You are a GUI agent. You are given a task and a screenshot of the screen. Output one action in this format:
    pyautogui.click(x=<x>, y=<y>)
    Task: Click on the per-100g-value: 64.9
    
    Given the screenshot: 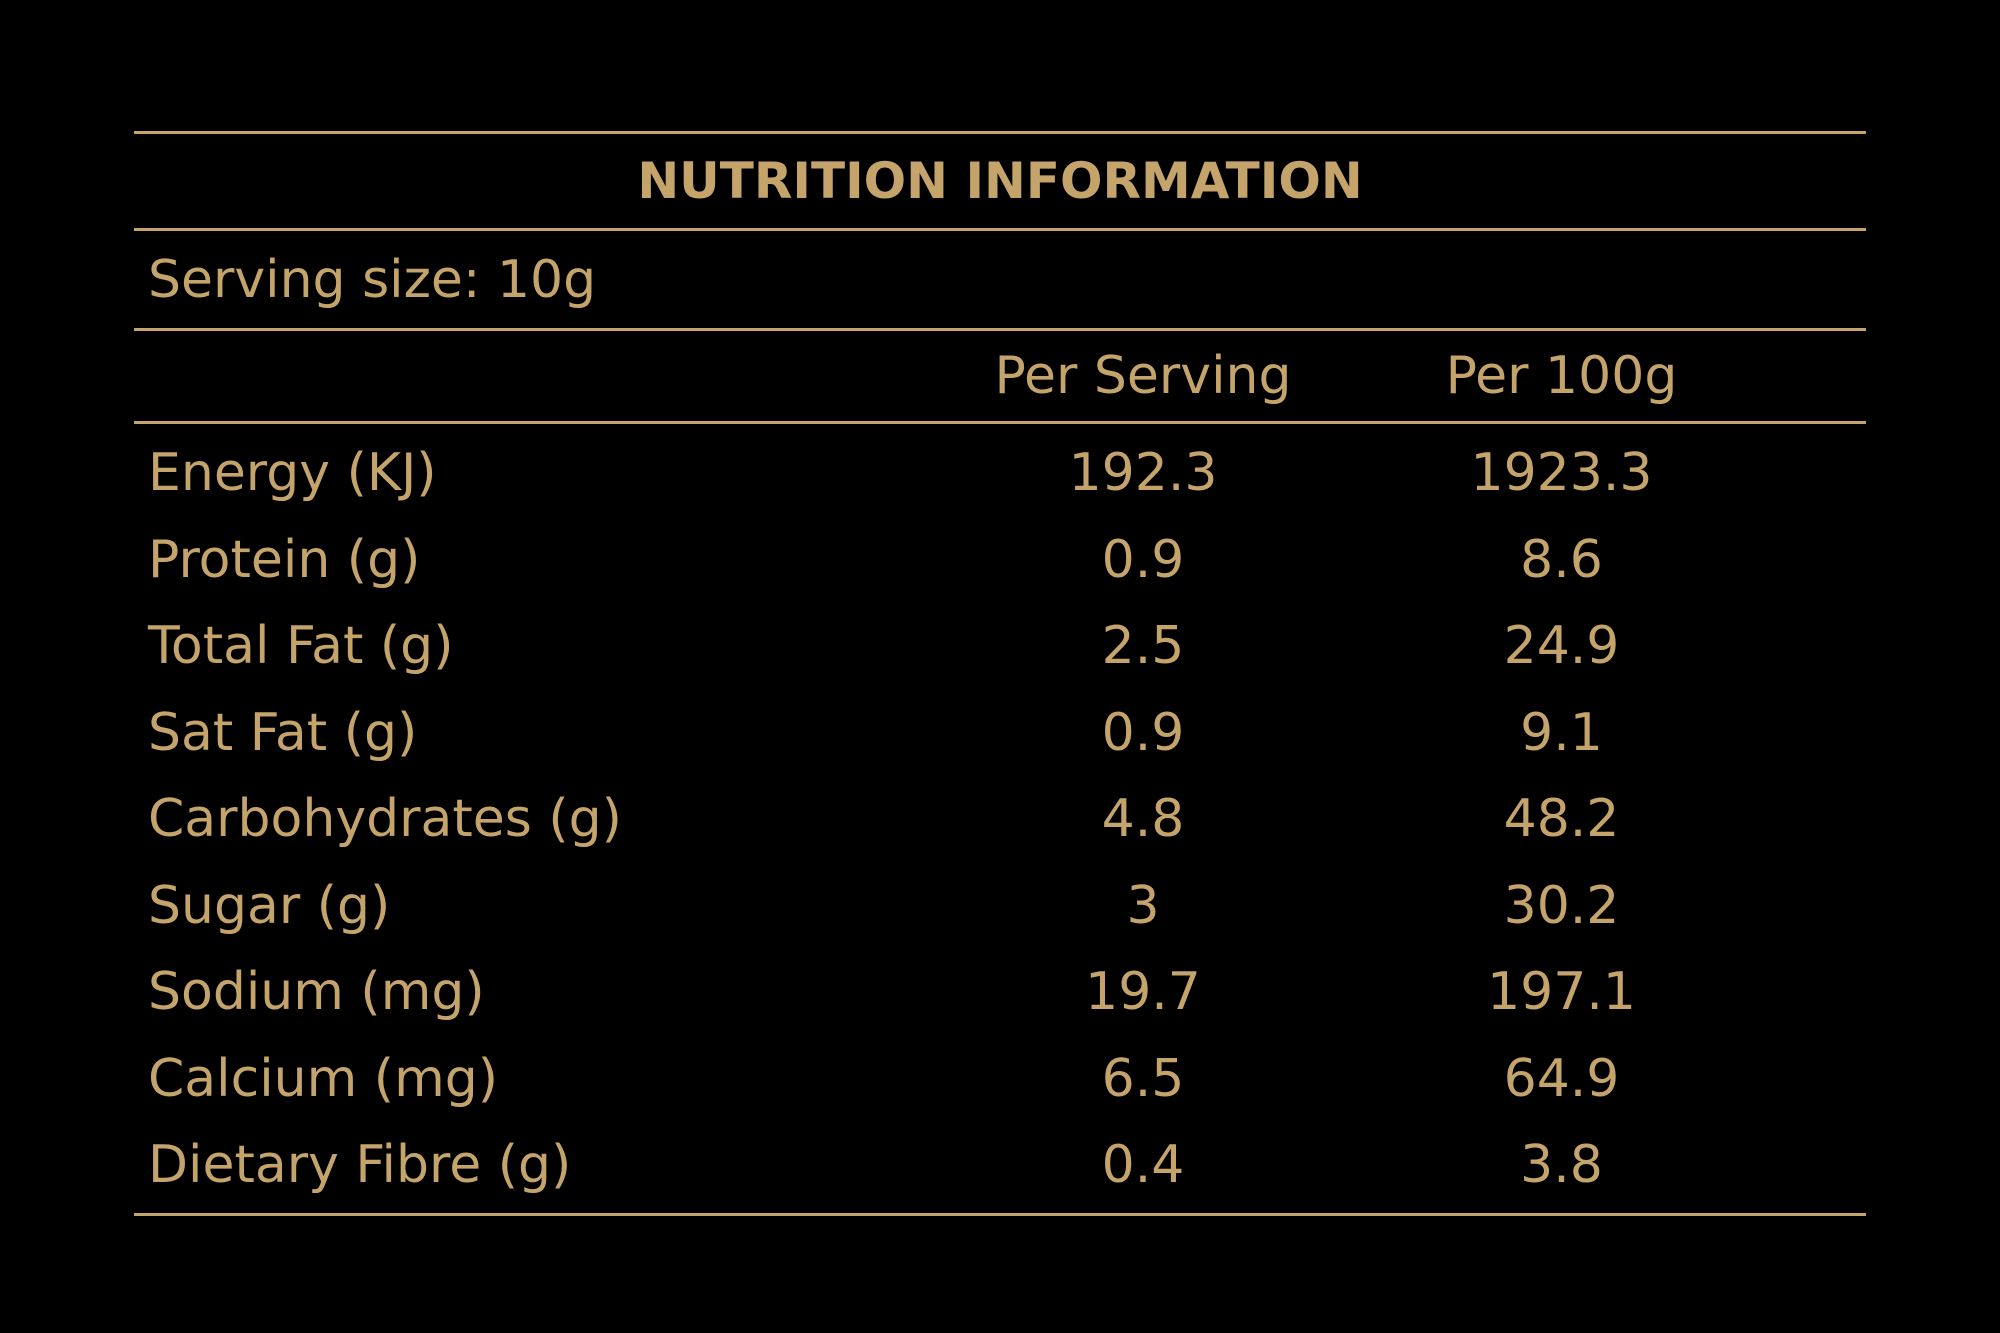 What is the action you would take?
    pyautogui.click(x=1561, y=1078)
    